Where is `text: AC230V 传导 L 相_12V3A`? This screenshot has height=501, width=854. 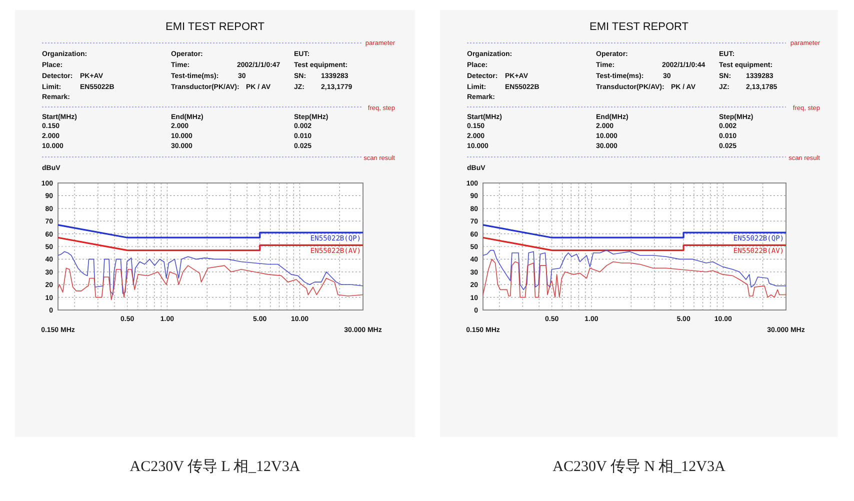
text: AC230V 传导 L 相_12V3A is located at coordinates (215, 466).